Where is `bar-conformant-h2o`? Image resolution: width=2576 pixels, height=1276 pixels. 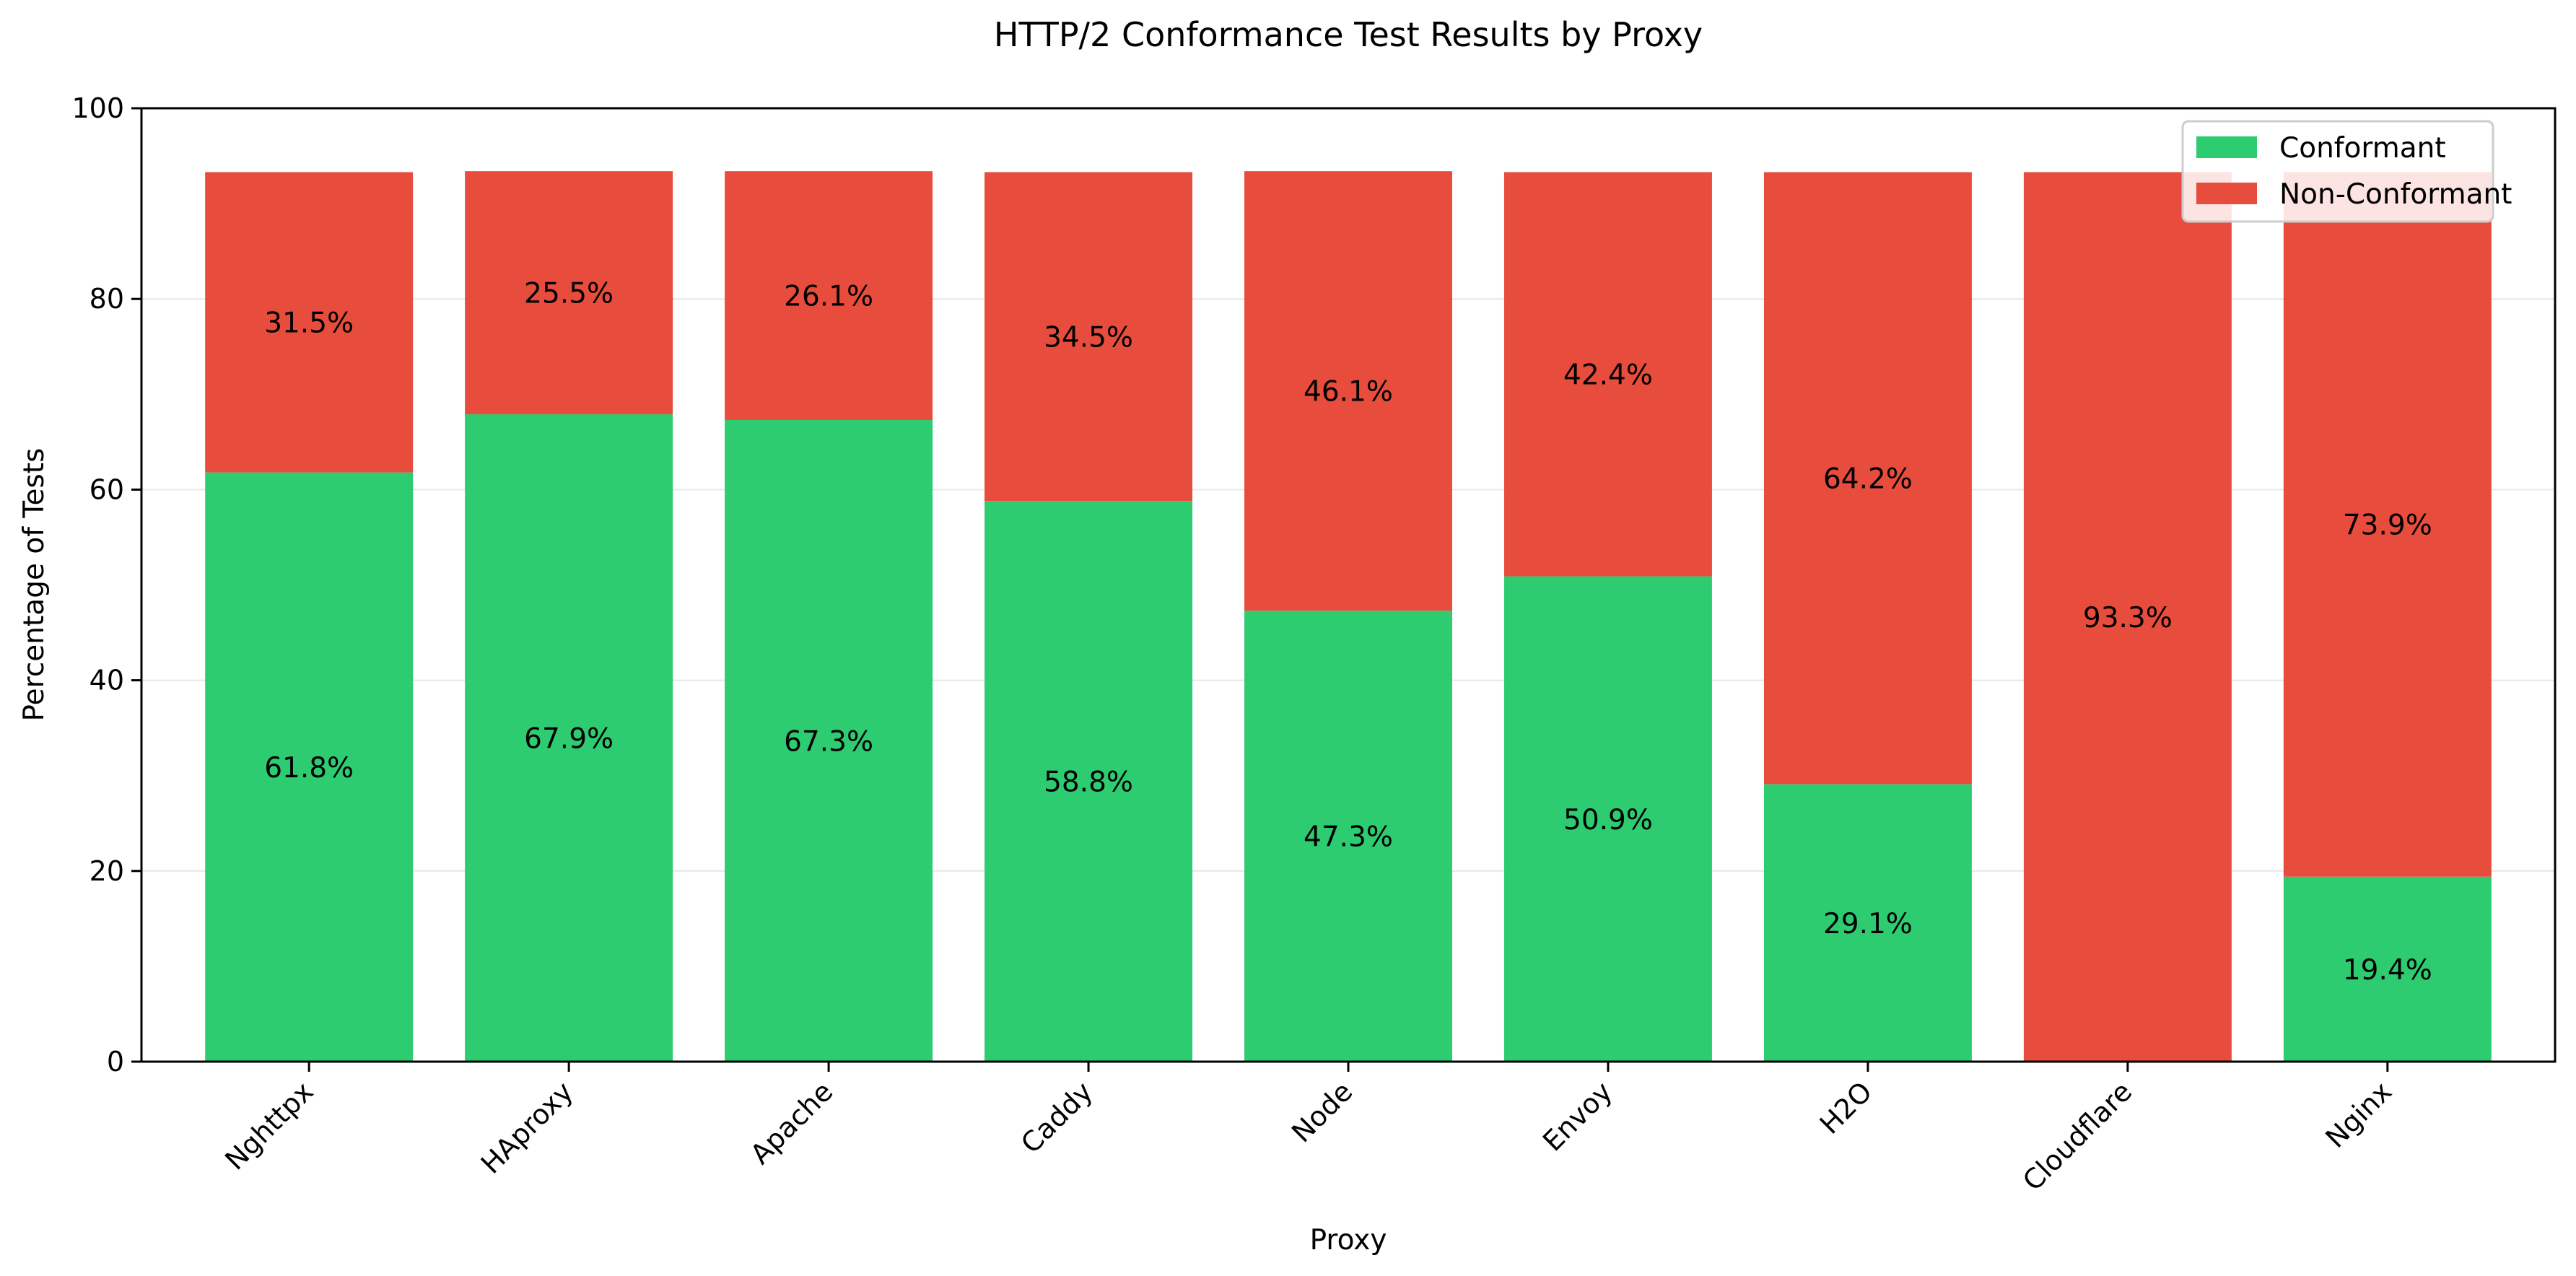 bar-conformant-h2o is located at coordinates (1867, 923).